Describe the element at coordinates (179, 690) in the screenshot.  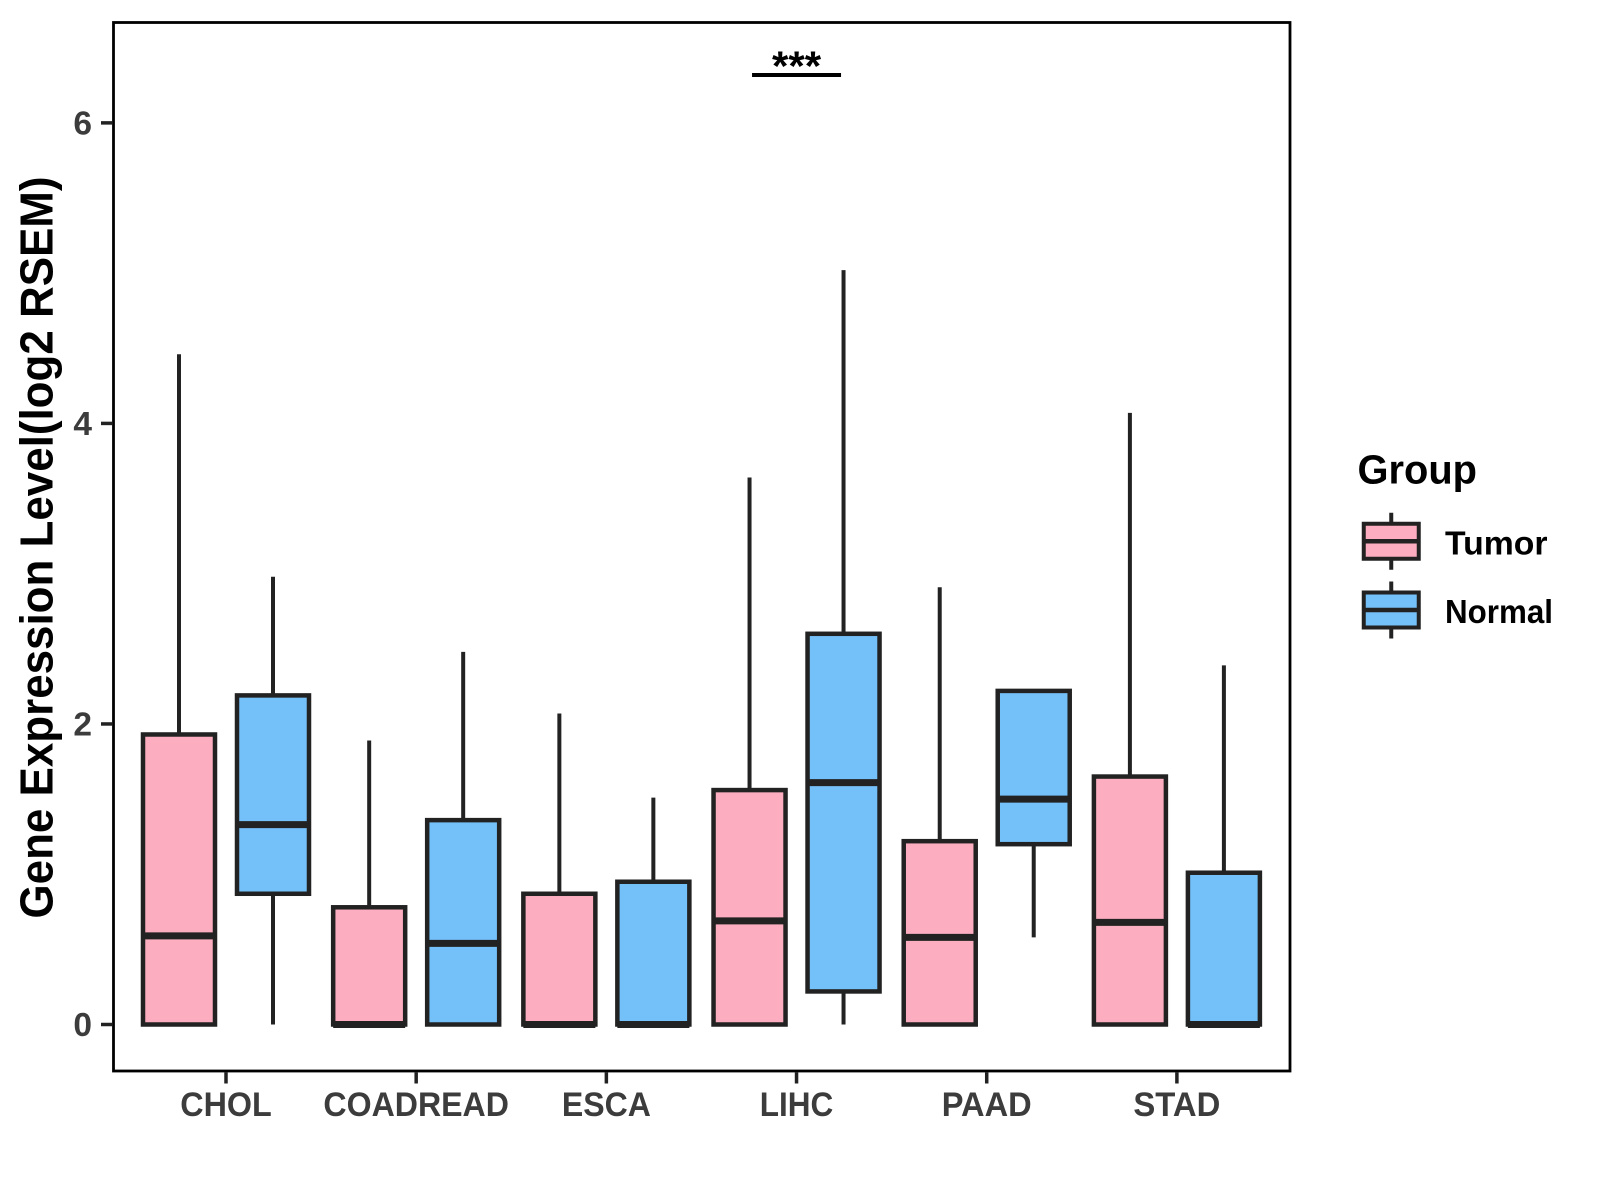
I see `box-CHOL-Tumor` at that location.